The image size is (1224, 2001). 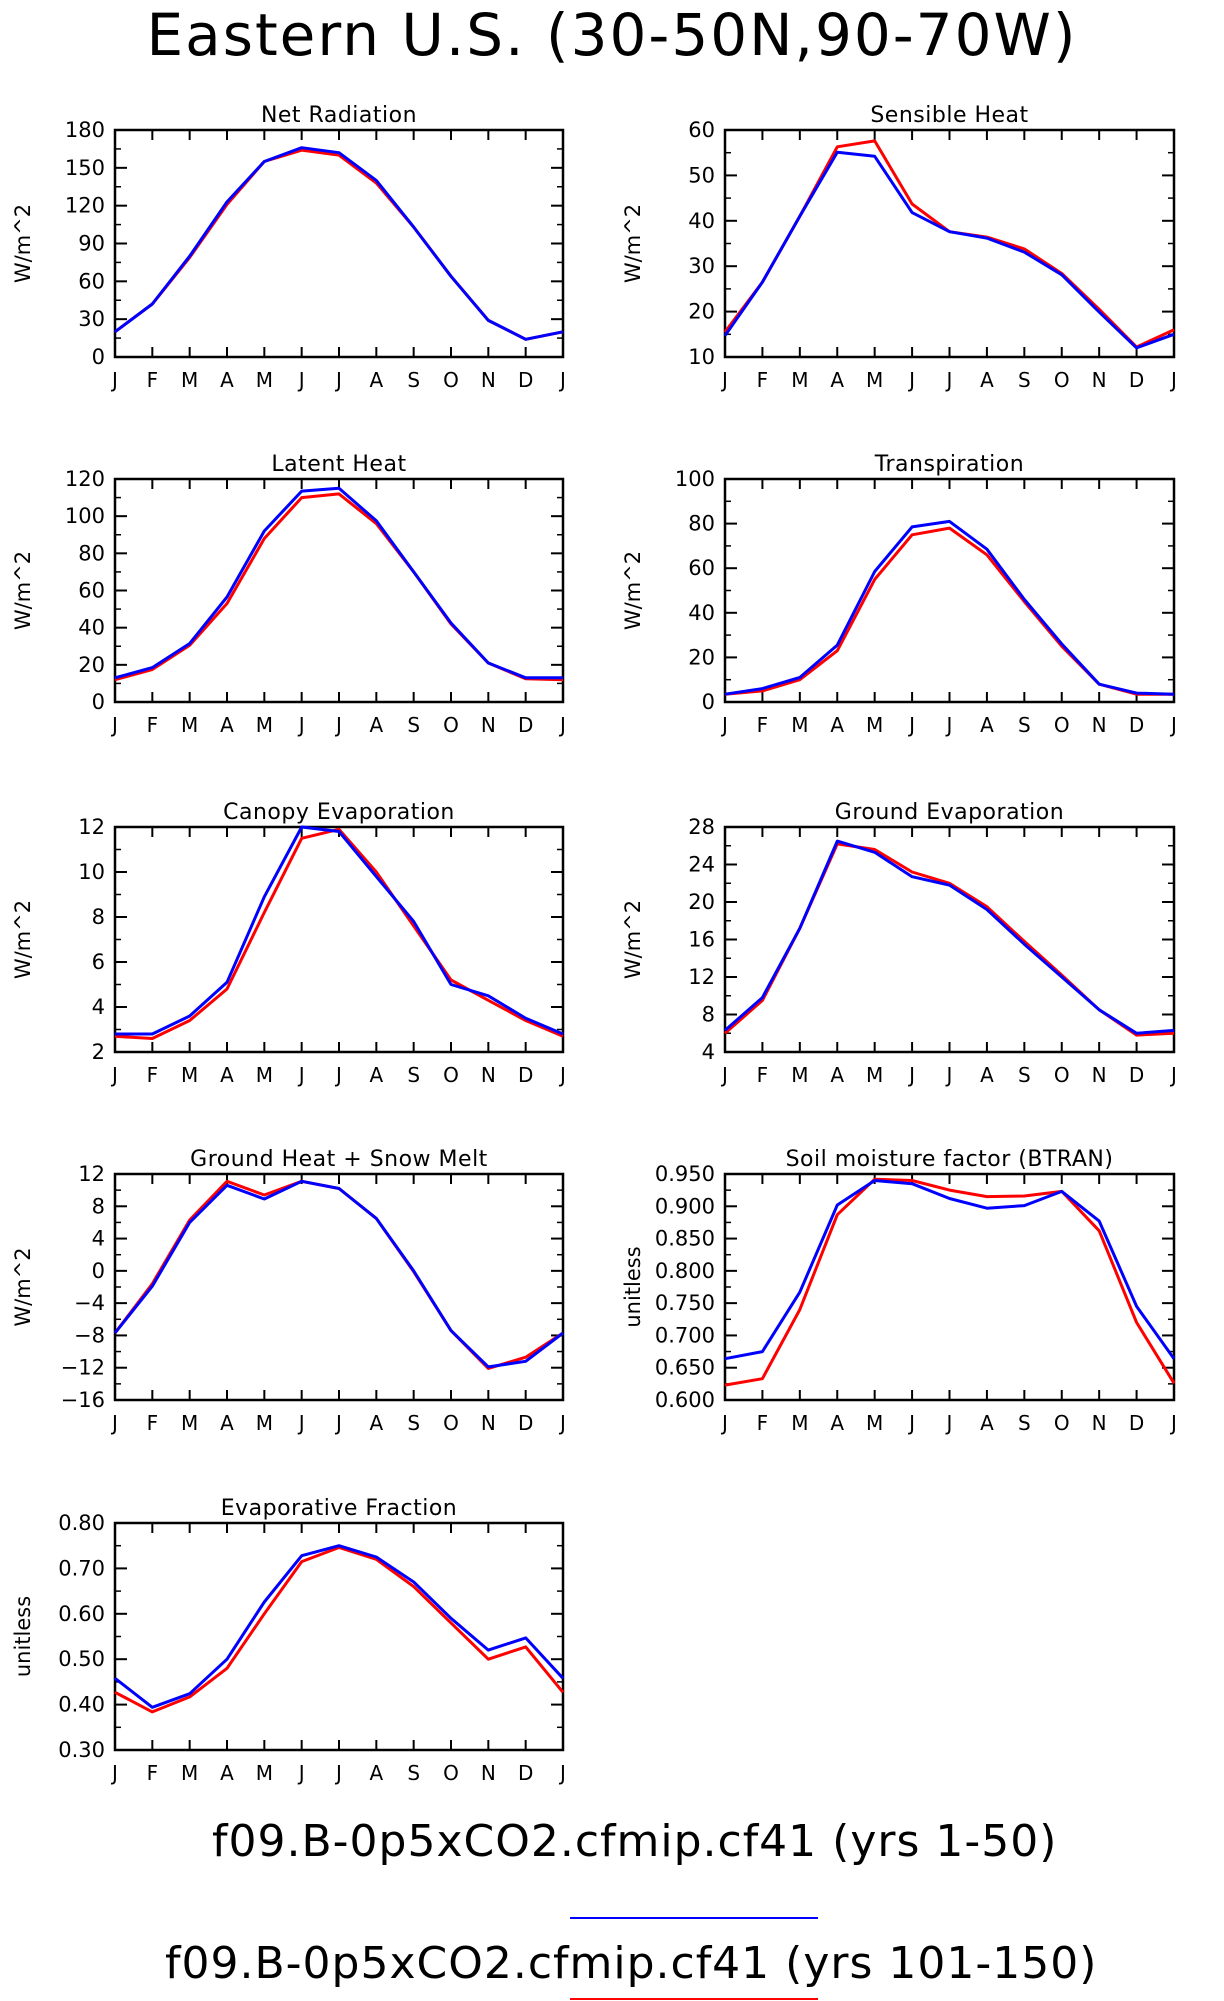 I want to click on y-tick-label: 24, so click(x=701, y=865).